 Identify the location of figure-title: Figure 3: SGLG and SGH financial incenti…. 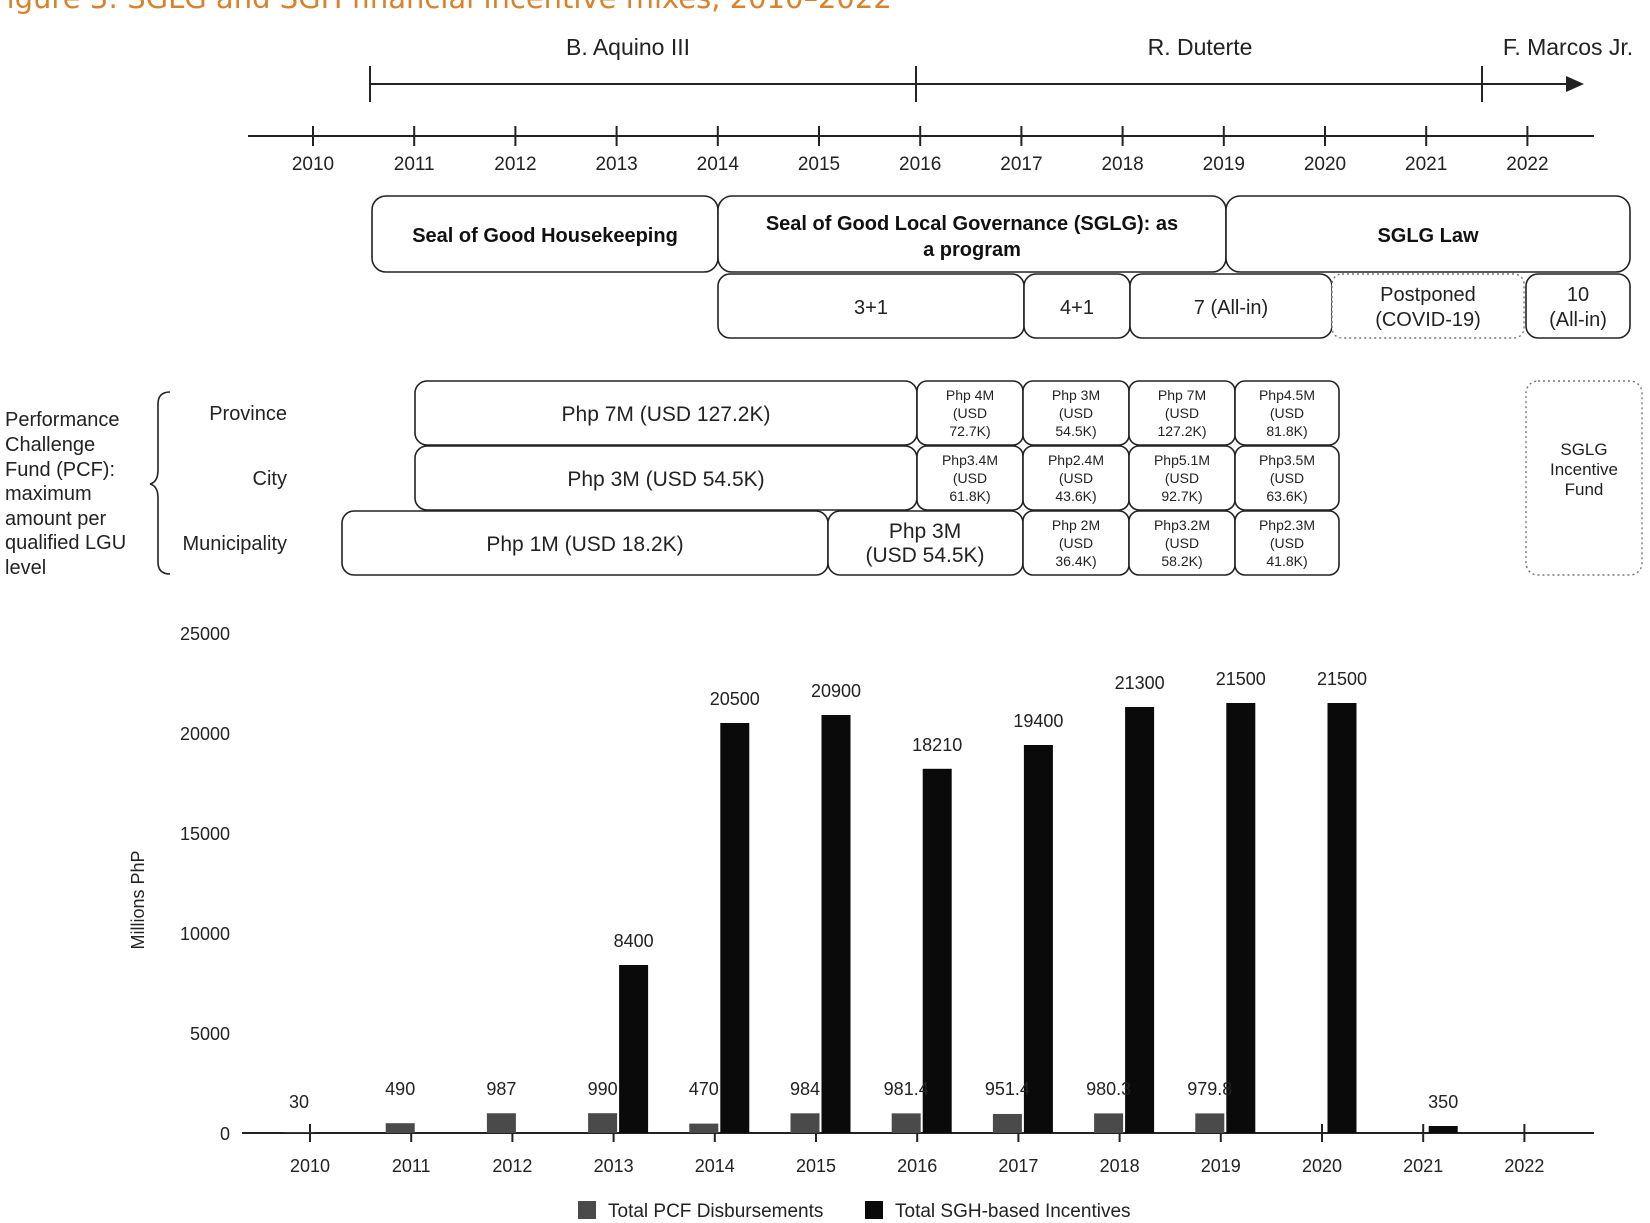
(446, 7).